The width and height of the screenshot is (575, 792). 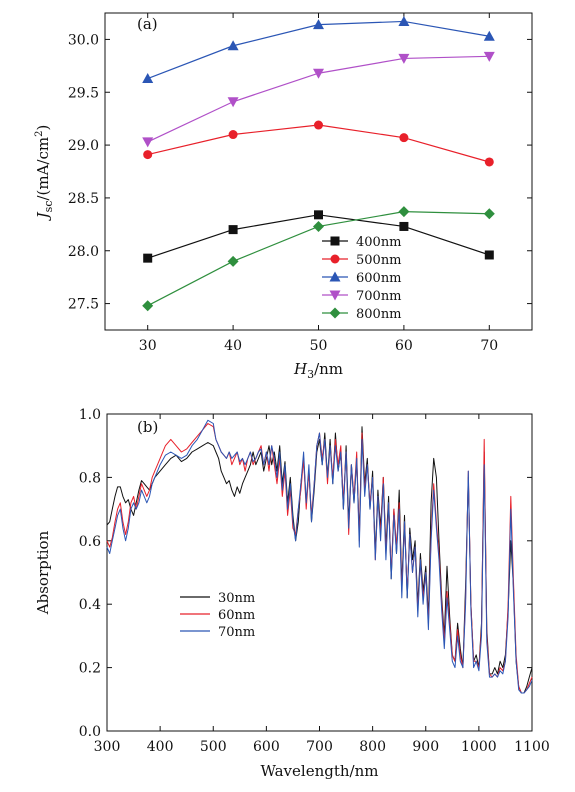 What do you see at coordinates (90, 669) in the screenshot?
I see `panel-b-y-tick-label: 0.2` at bounding box center [90, 669].